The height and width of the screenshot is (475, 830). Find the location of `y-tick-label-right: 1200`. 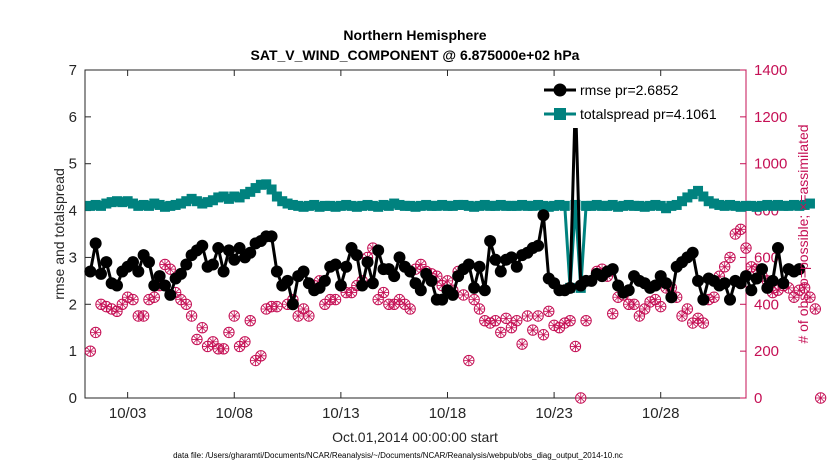

y-tick-label-right: 1200 is located at coordinates (770, 117).